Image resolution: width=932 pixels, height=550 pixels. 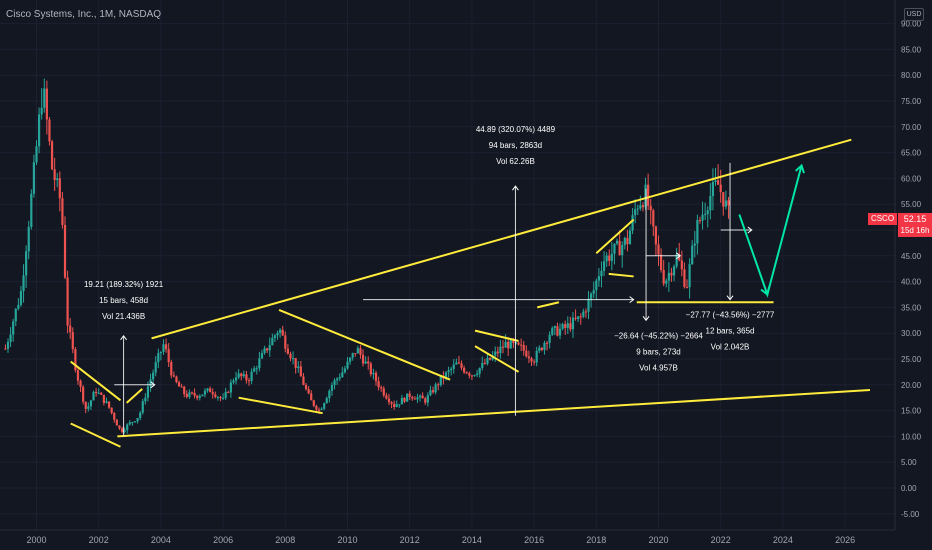 I want to click on price-label-value: 52.15, so click(x=915, y=219).